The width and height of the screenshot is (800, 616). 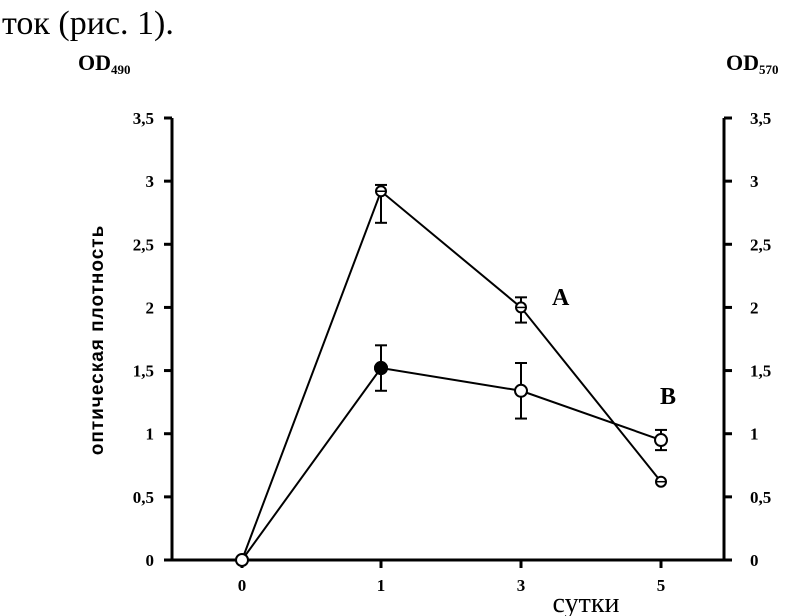 I want to click on y-axis-title: оптическая плотность, so click(x=97, y=340).